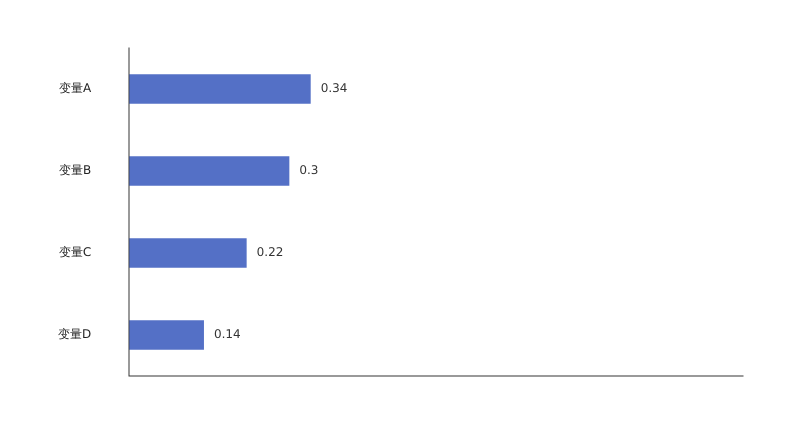  What do you see at coordinates (270, 252) in the screenshot?
I see `data-label: 0.22` at bounding box center [270, 252].